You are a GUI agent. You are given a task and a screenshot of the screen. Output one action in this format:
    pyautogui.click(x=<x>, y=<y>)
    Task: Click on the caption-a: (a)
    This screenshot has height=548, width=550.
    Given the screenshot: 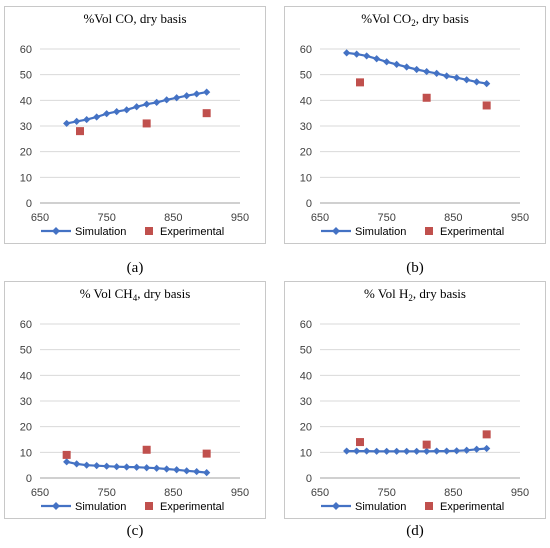 What is the action you would take?
    pyautogui.click(x=135, y=268)
    